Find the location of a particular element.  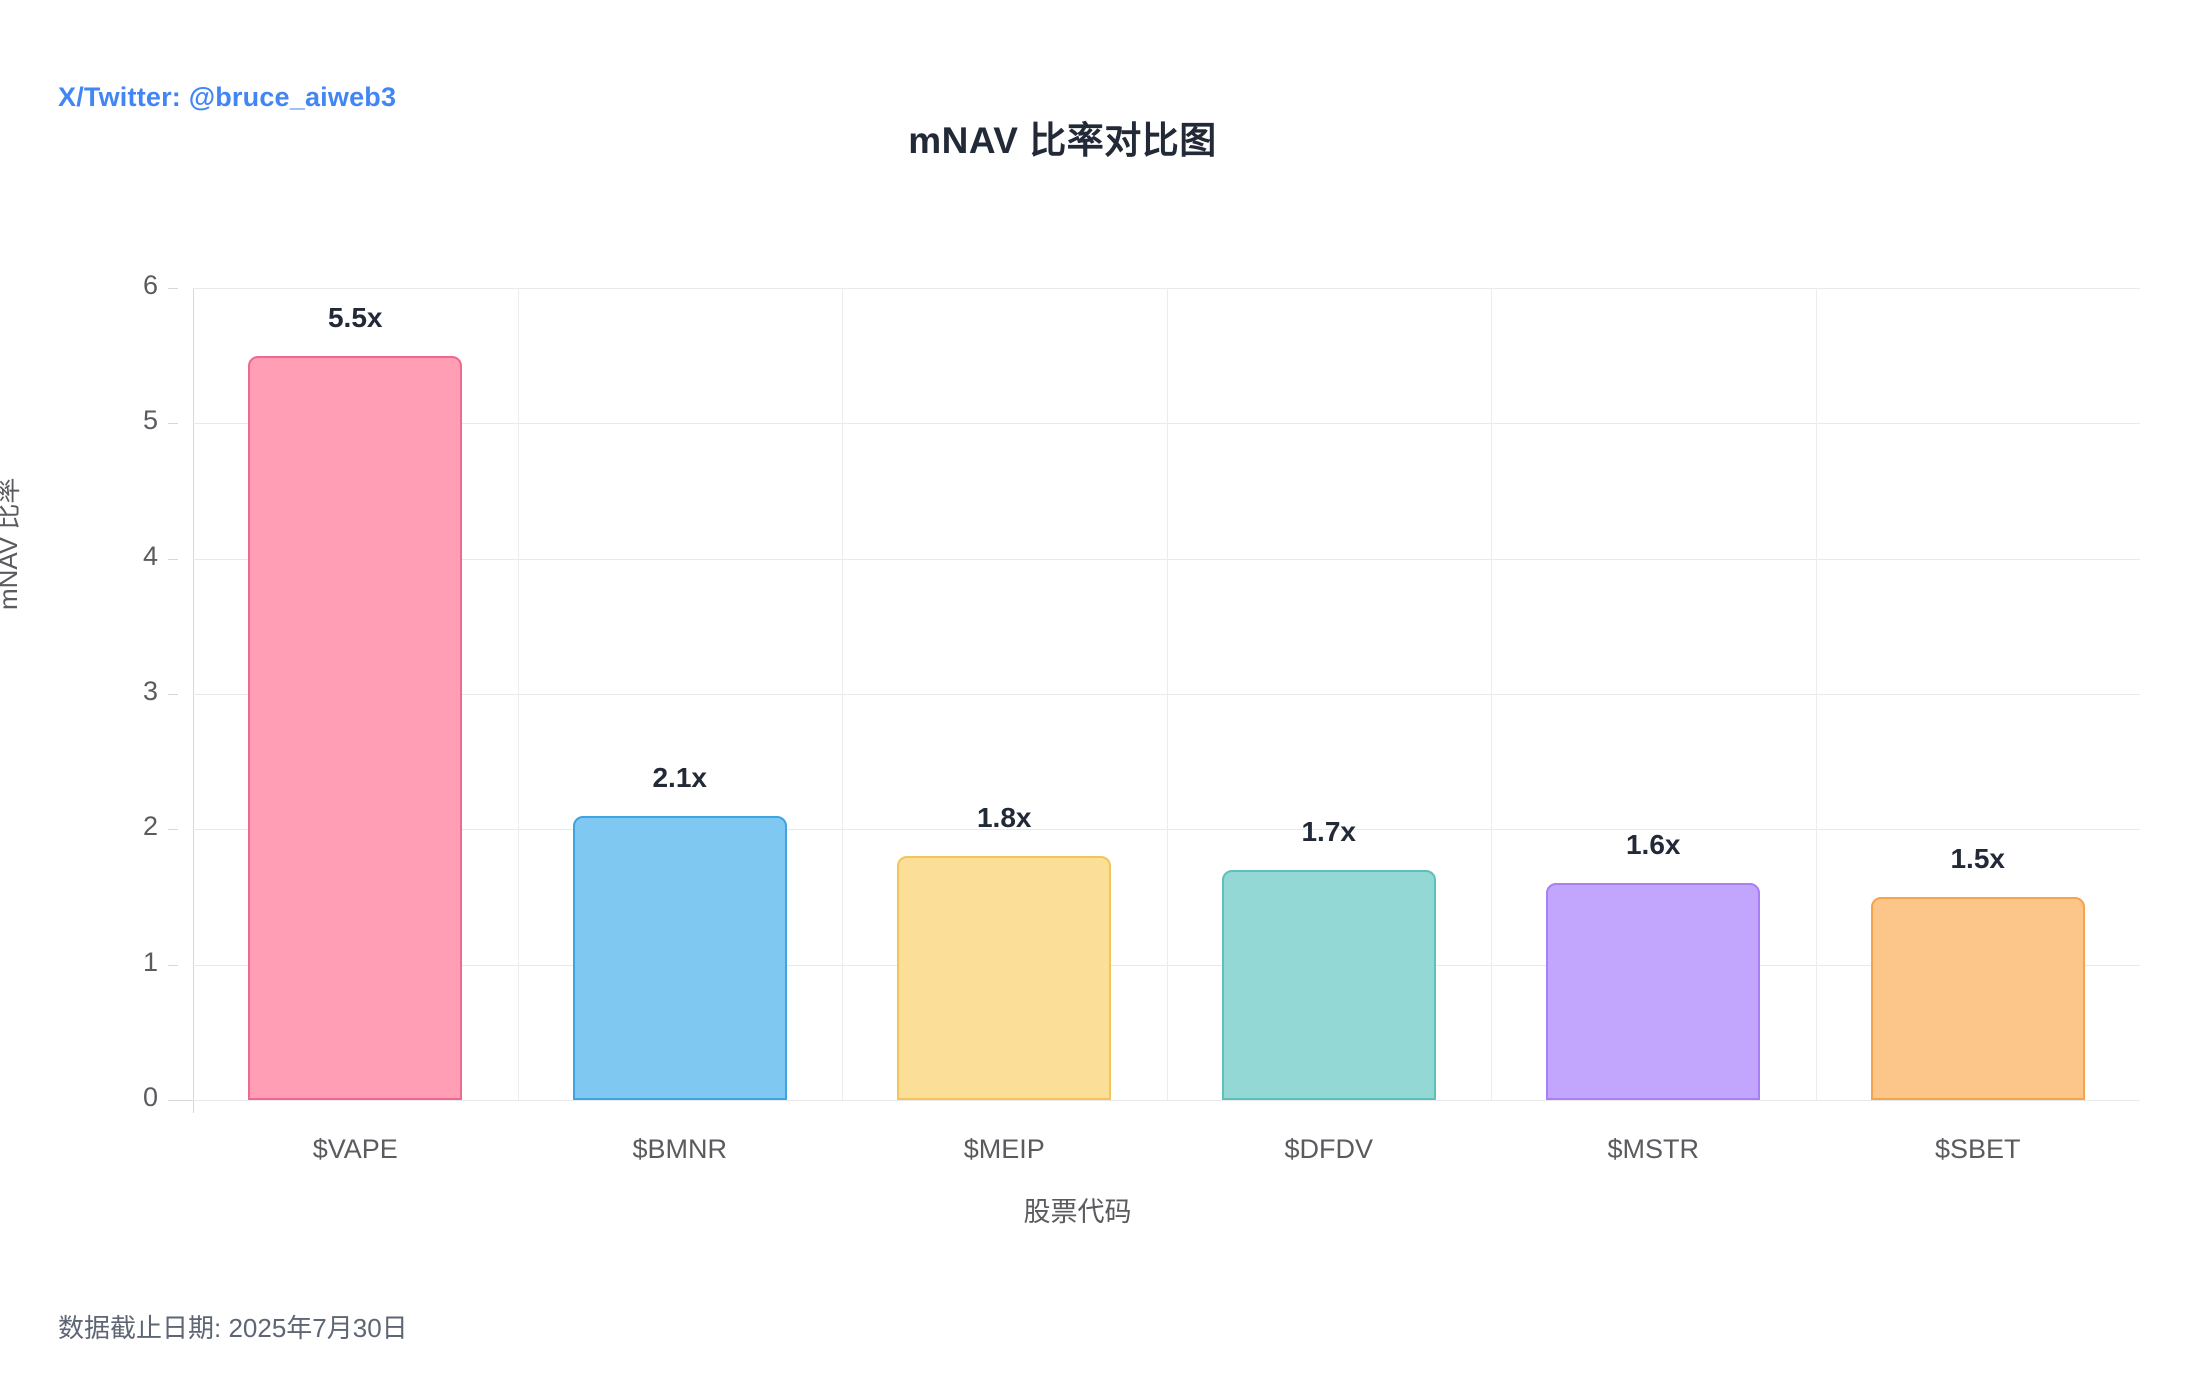

bar-group: 1.5x $SBET is located at coordinates (1977, 726).